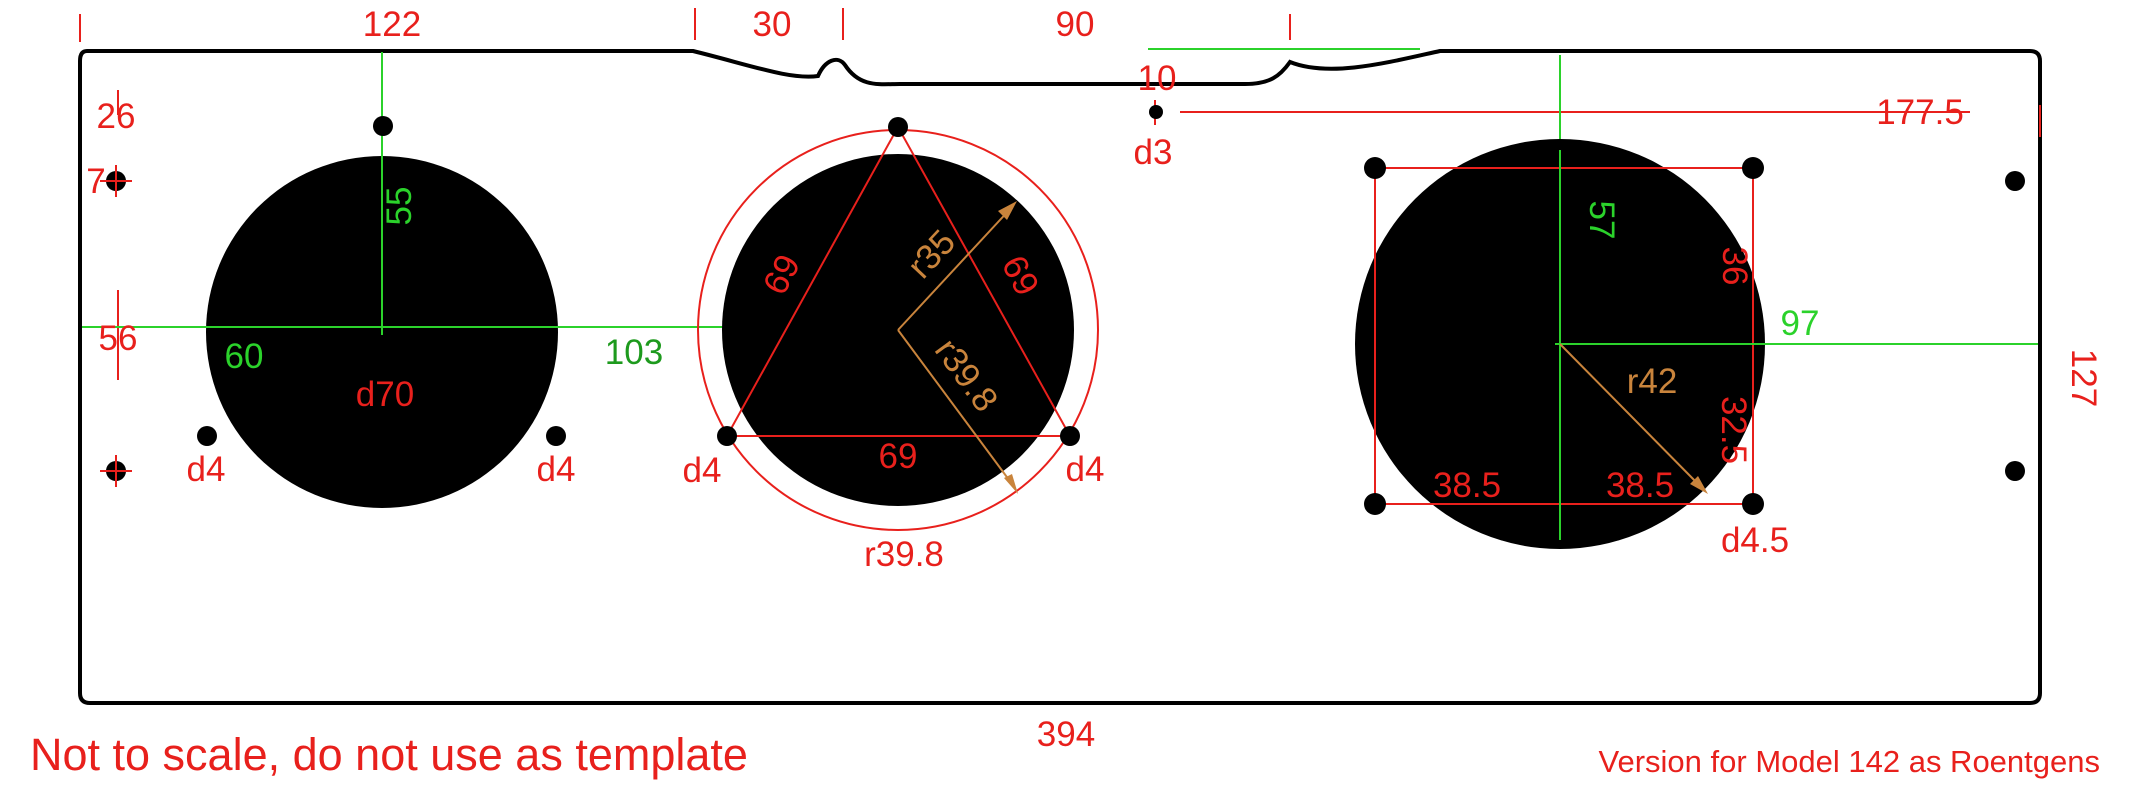  Describe the element at coordinates (207, 436) in the screenshot. I see `hole-left-lower-left` at that location.